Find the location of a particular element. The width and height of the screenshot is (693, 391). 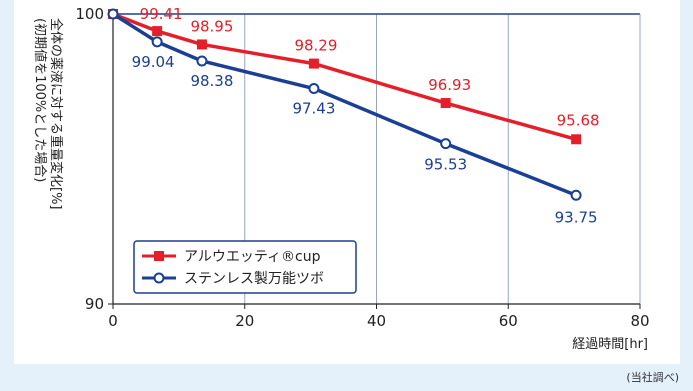

data-label: 98.29 is located at coordinates (315, 46).